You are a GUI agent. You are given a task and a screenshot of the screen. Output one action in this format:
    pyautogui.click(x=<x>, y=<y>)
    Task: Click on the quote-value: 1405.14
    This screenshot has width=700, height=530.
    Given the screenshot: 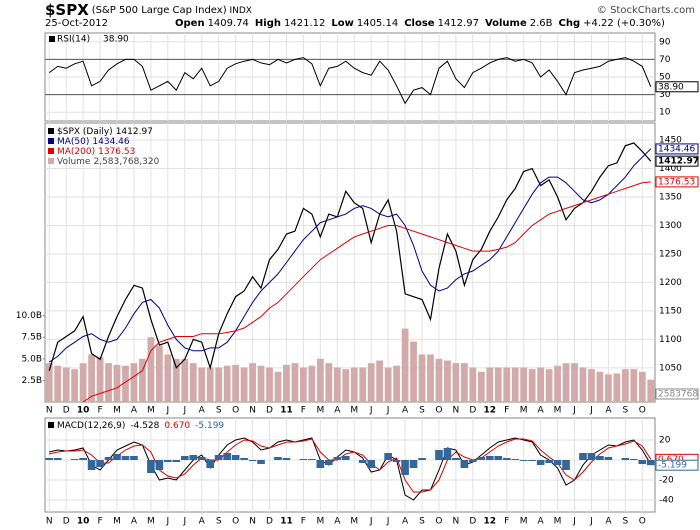 What is the action you would take?
    pyautogui.click(x=377, y=23)
    